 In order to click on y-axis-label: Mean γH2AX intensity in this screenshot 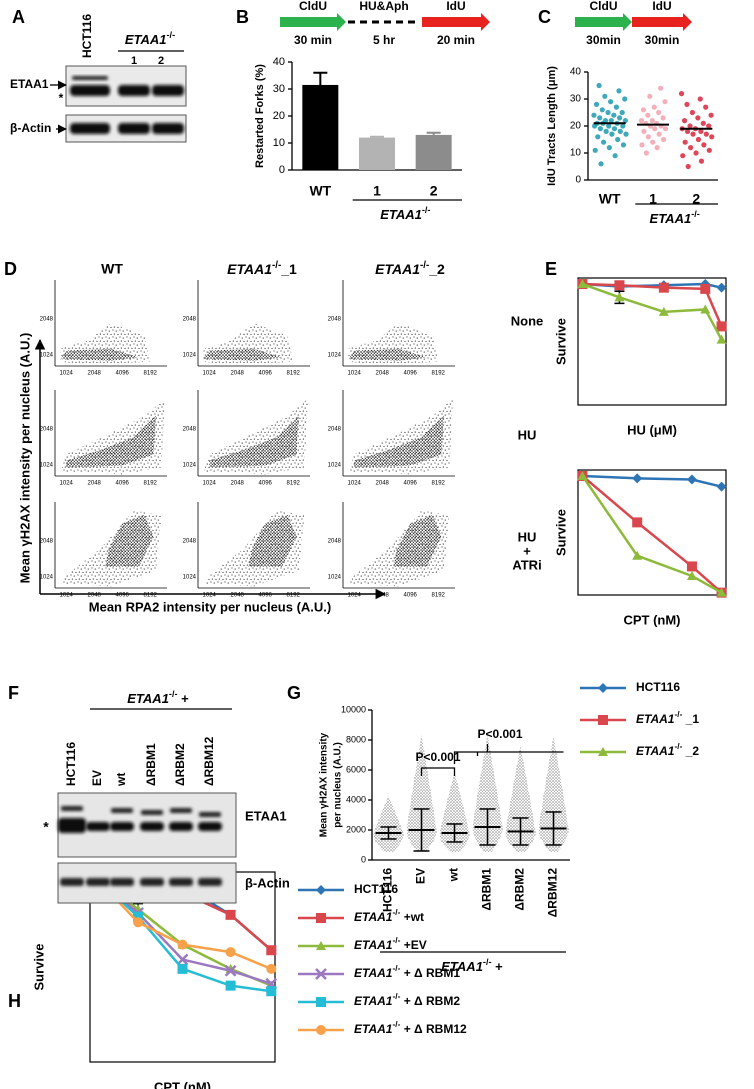, I will do `click(324, 784)`.